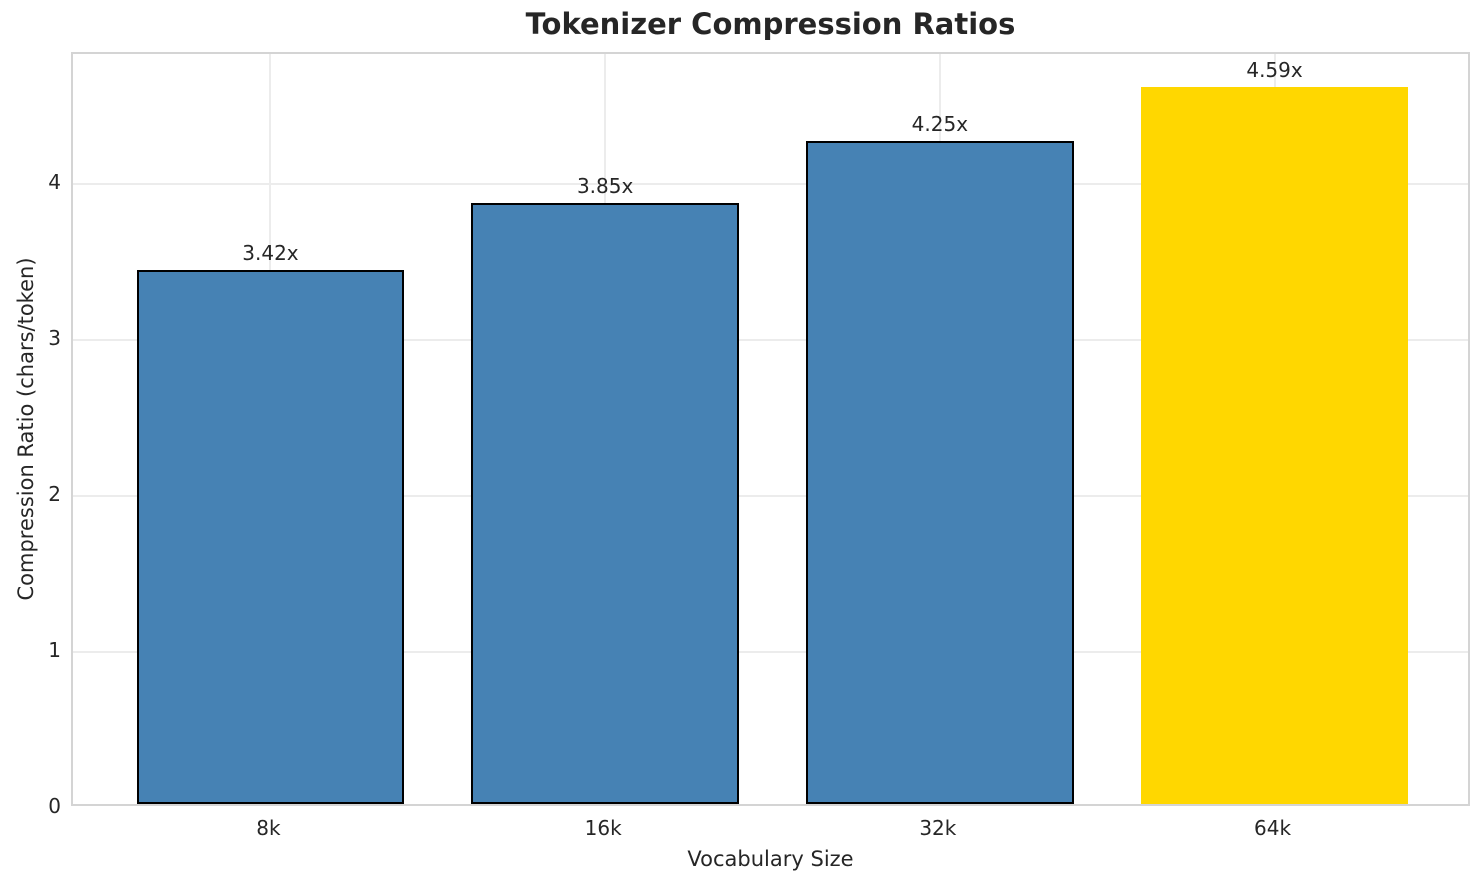 The height and width of the screenshot is (885, 1483). Describe the element at coordinates (54, 649) in the screenshot. I see `y-tick-label: 1` at that location.